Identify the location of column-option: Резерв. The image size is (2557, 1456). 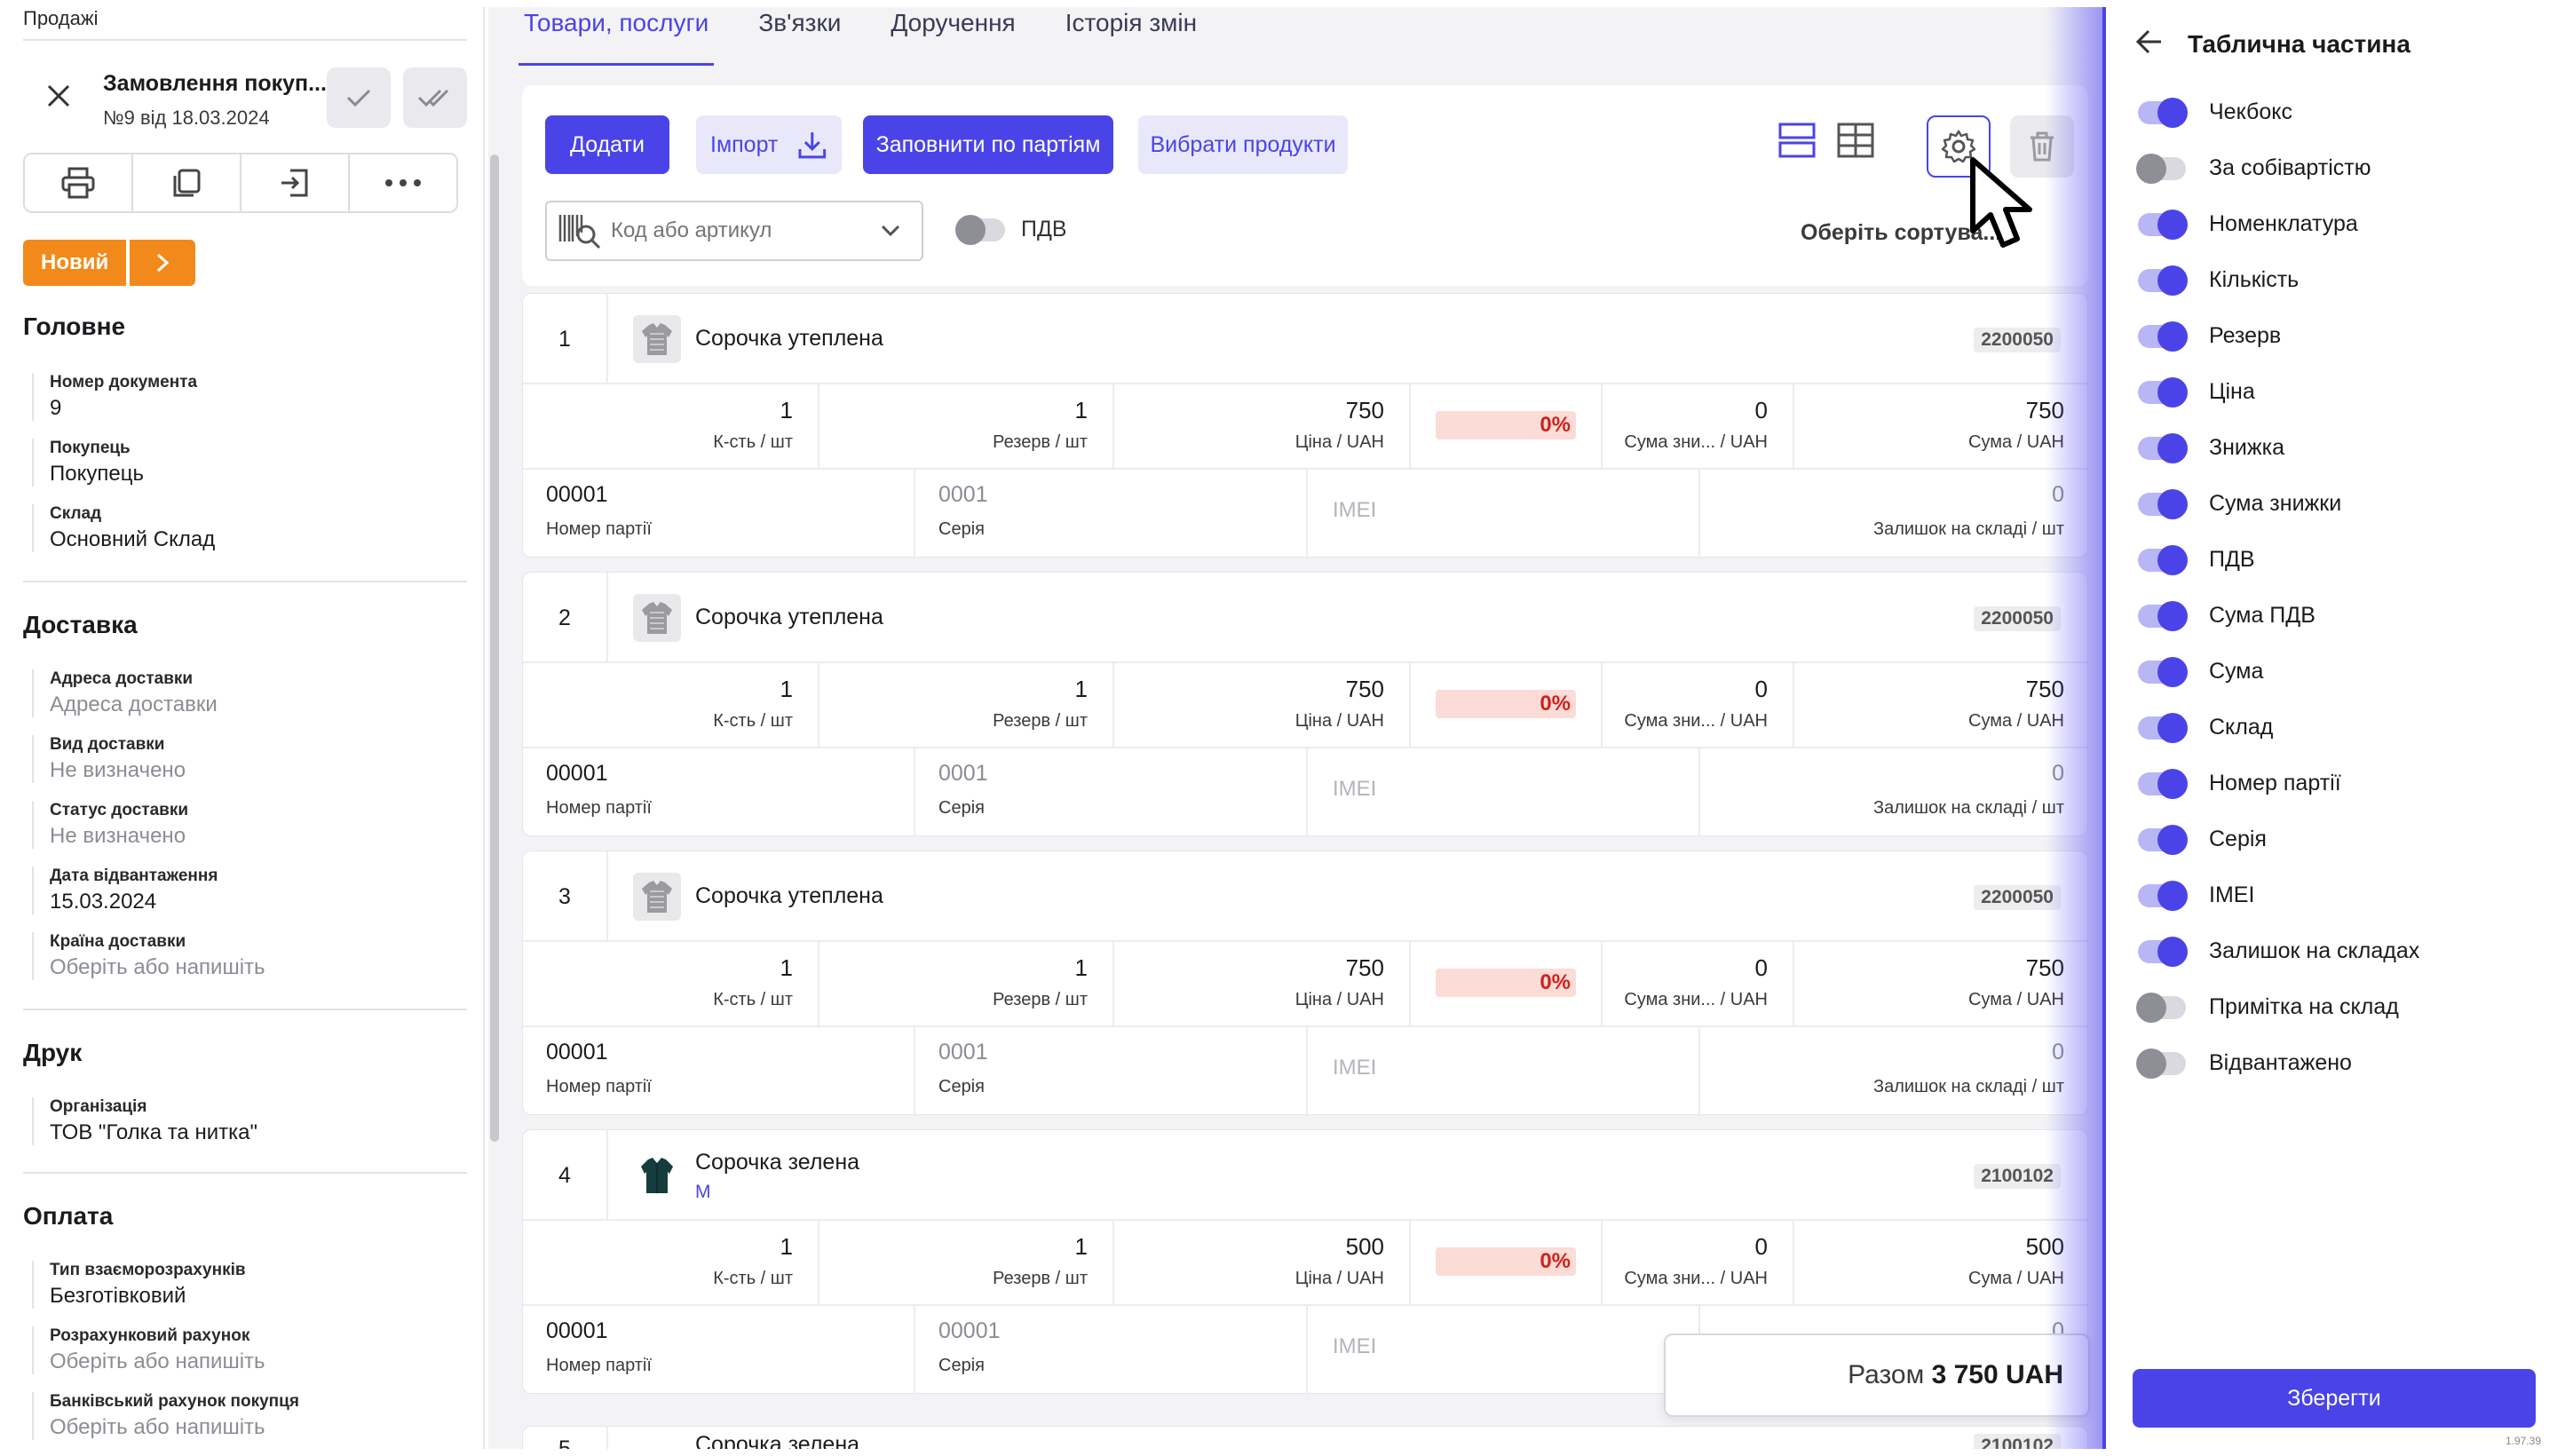
(2209, 336).